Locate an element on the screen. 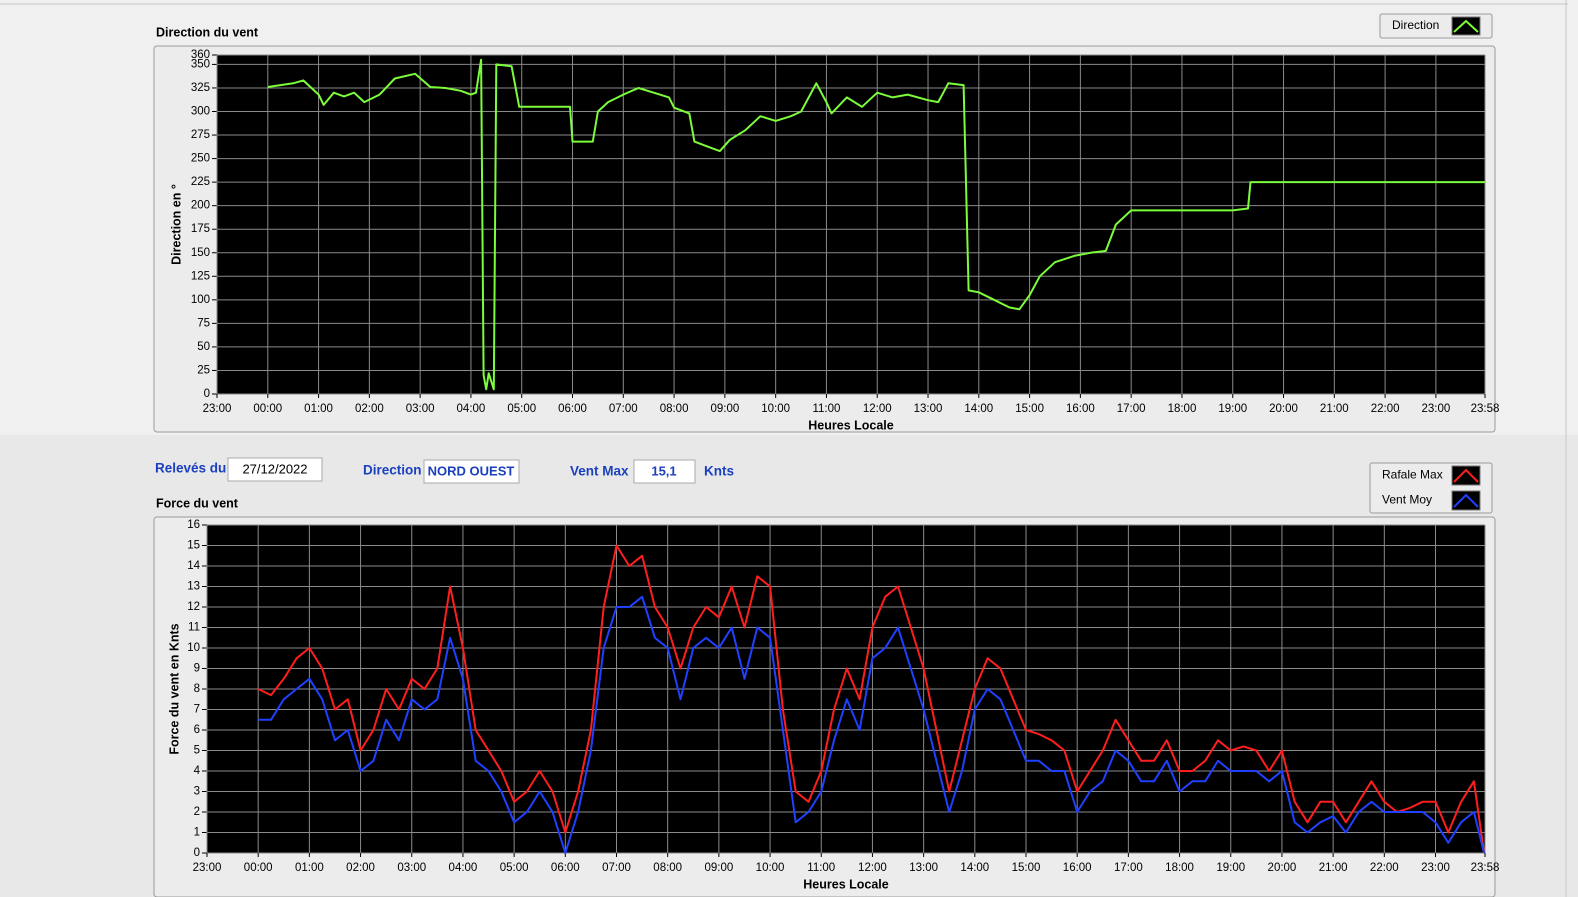 This screenshot has width=1578, height=897. y-tick-label: 225 is located at coordinates (200, 182).